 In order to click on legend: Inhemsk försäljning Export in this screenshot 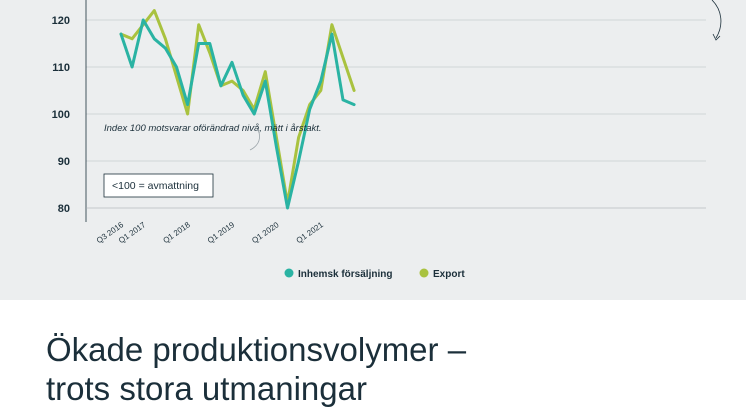, I will do `click(374, 274)`.